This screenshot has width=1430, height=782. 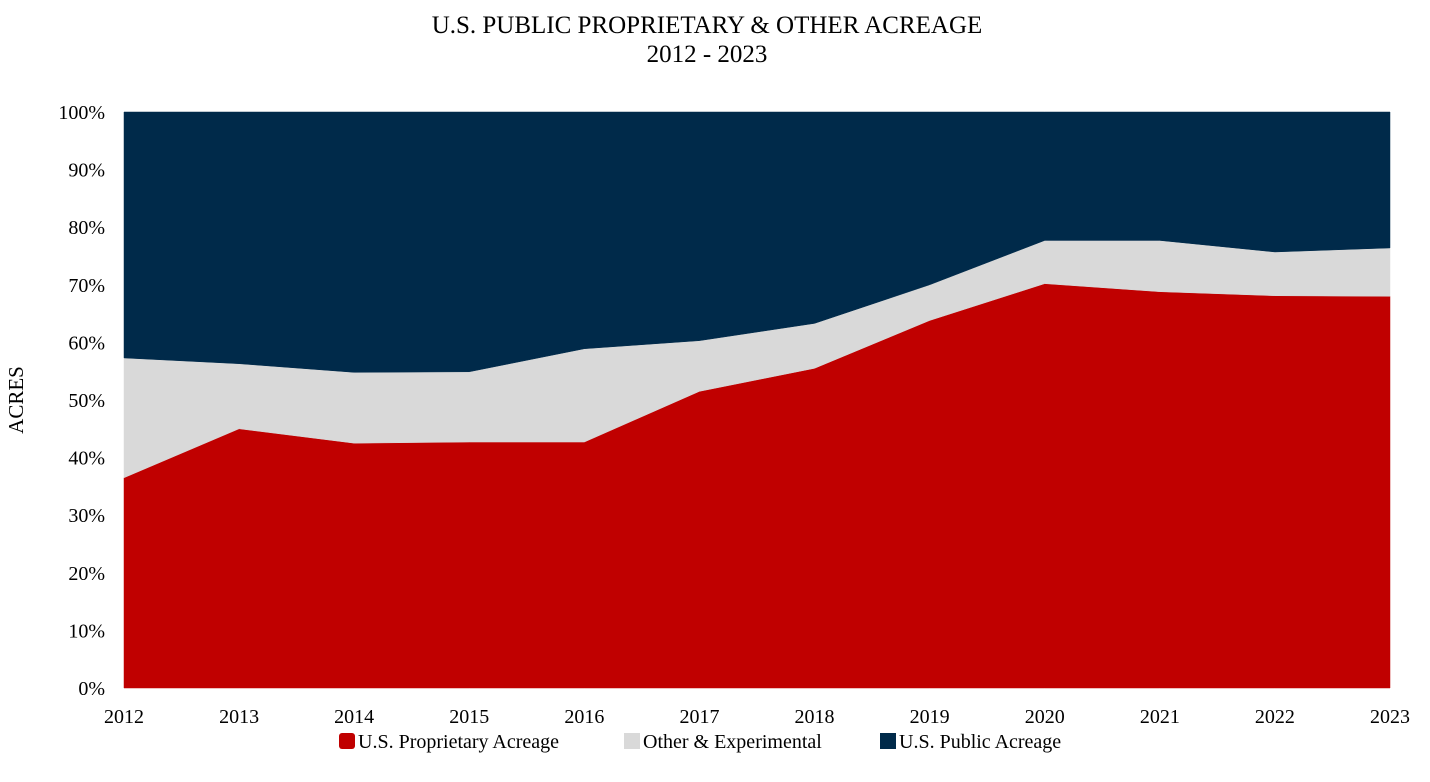 What do you see at coordinates (86, 516) in the screenshot?
I see `y-tick-label: 30%` at bounding box center [86, 516].